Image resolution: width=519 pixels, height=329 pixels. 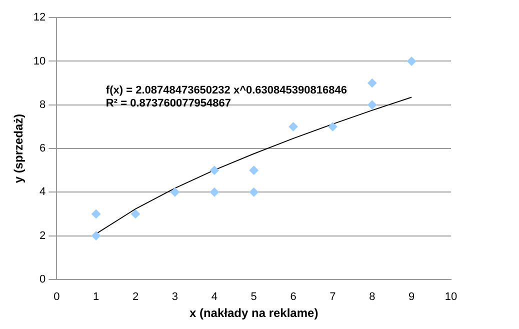 What do you see at coordinates (43, 104) in the screenshot?
I see `y-tick-label: 8` at bounding box center [43, 104].